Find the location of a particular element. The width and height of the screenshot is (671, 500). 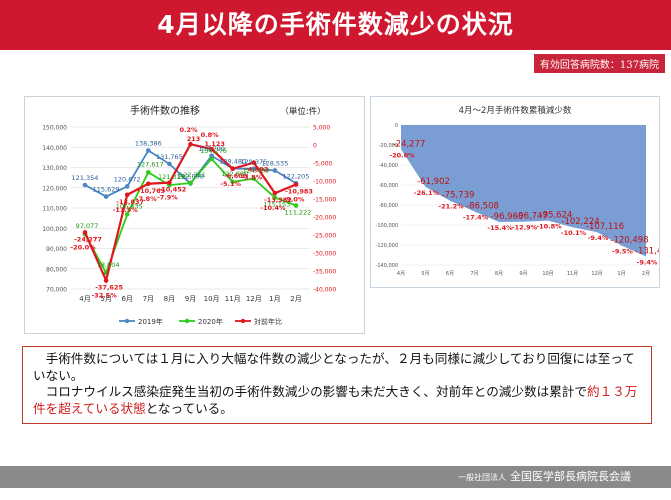

chart2-pct-label: -10.8% is located at coordinates (549, 227).